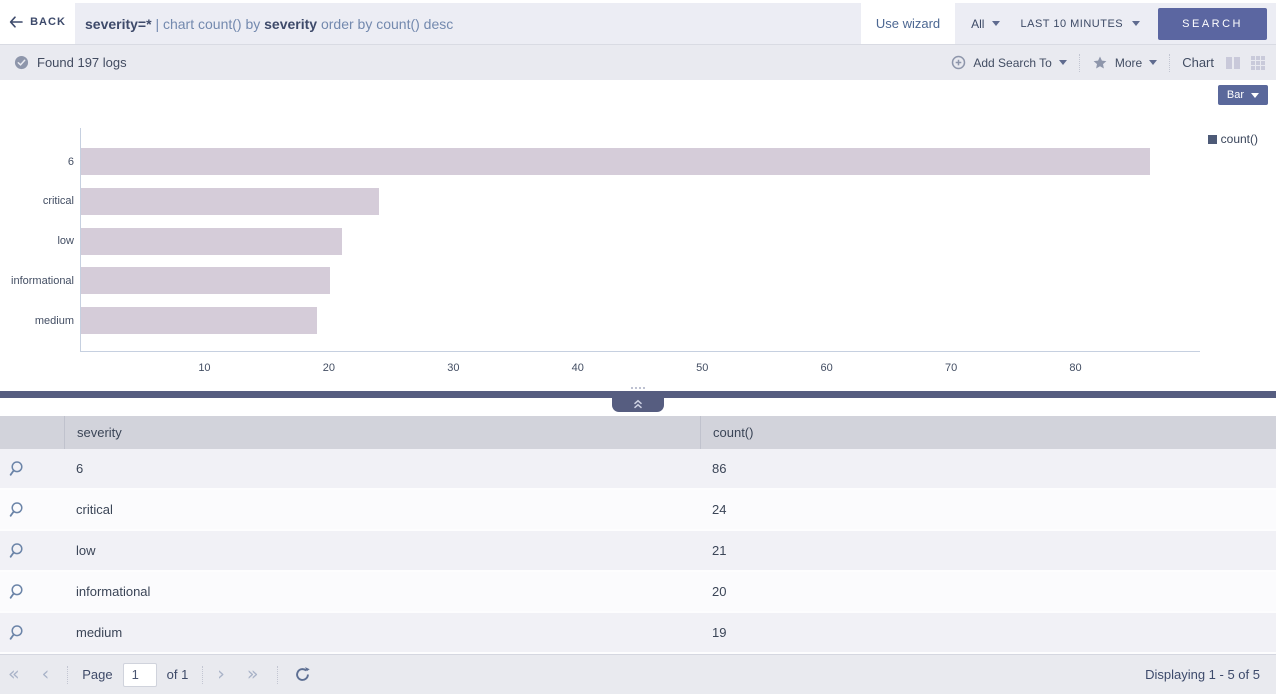 This screenshot has width=1276, height=694. What do you see at coordinates (908, 23) in the screenshot?
I see `use-wizard-button: Use wizard` at bounding box center [908, 23].